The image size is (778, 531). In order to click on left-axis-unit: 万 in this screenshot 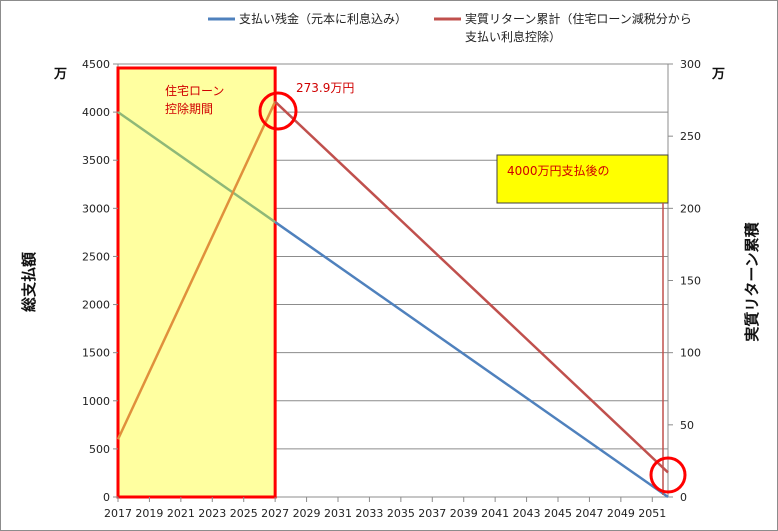, I will do `click(60, 74)`.